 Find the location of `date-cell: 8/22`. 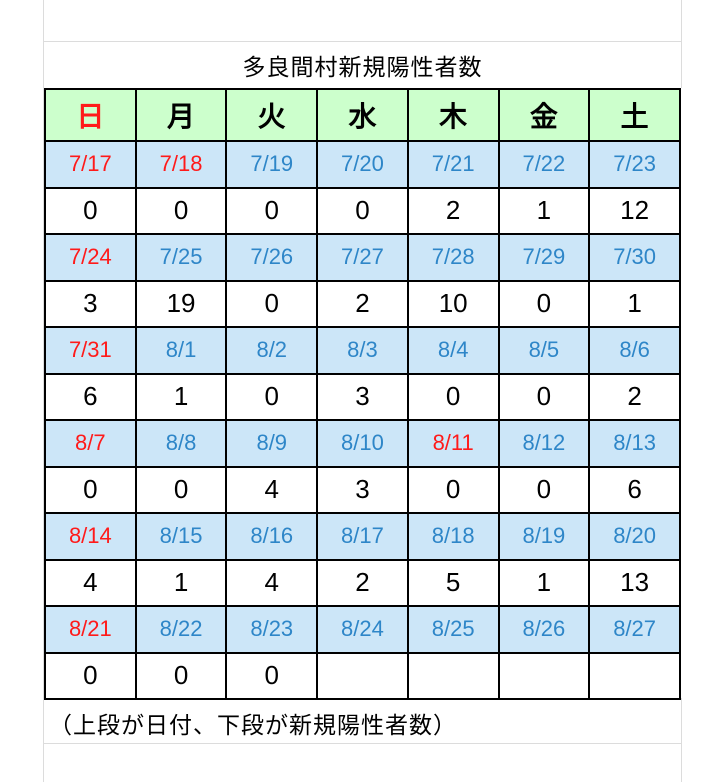

date-cell: 8/22 is located at coordinates (181, 629).